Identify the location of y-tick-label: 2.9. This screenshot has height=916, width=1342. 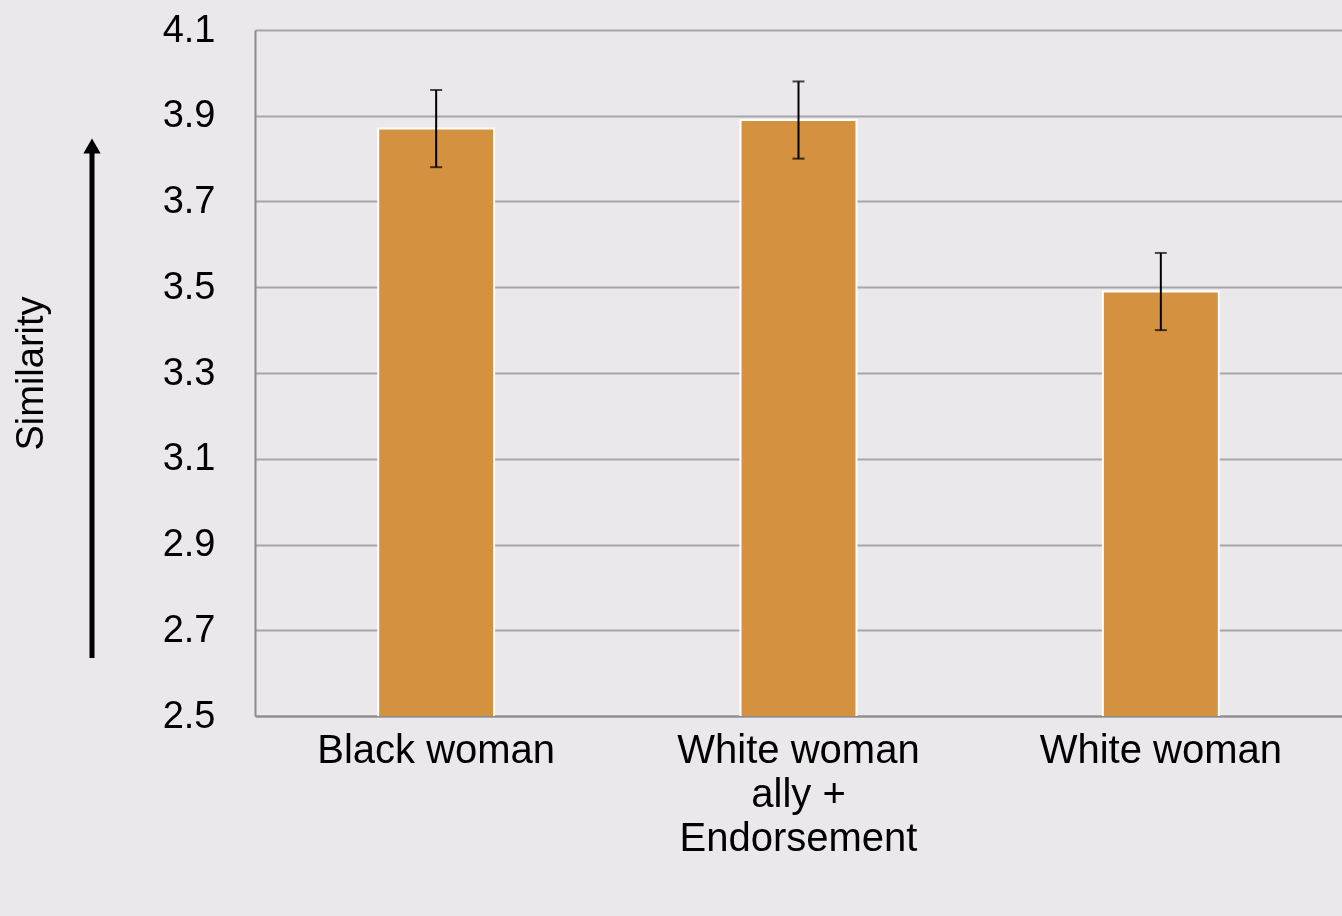
(189, 543).